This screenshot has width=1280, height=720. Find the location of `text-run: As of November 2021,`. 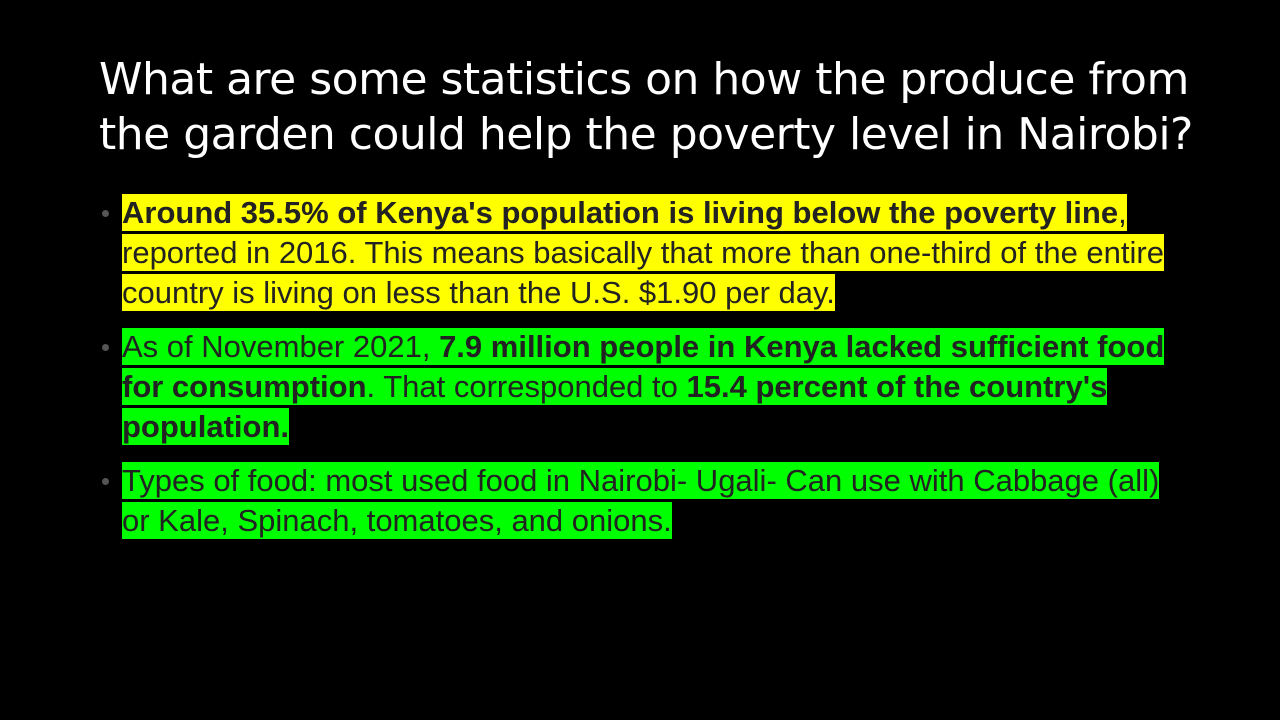

text-run: As of November 2021, is located at coordinates (281, 346).